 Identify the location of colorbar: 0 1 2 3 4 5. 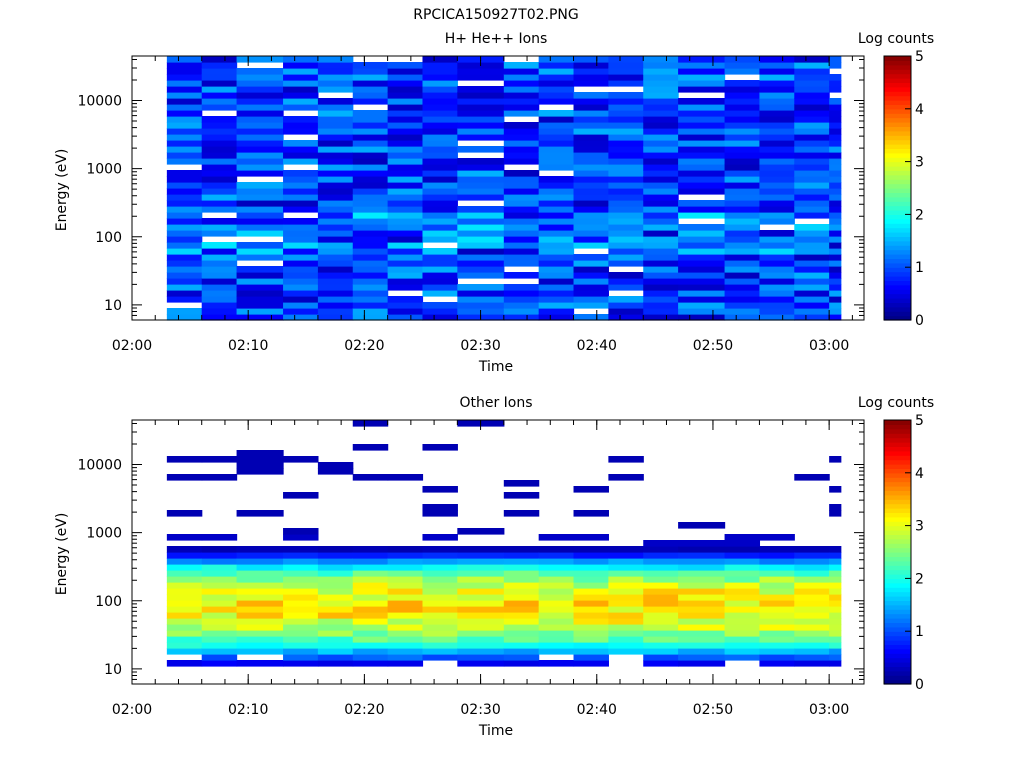
(903, 553).